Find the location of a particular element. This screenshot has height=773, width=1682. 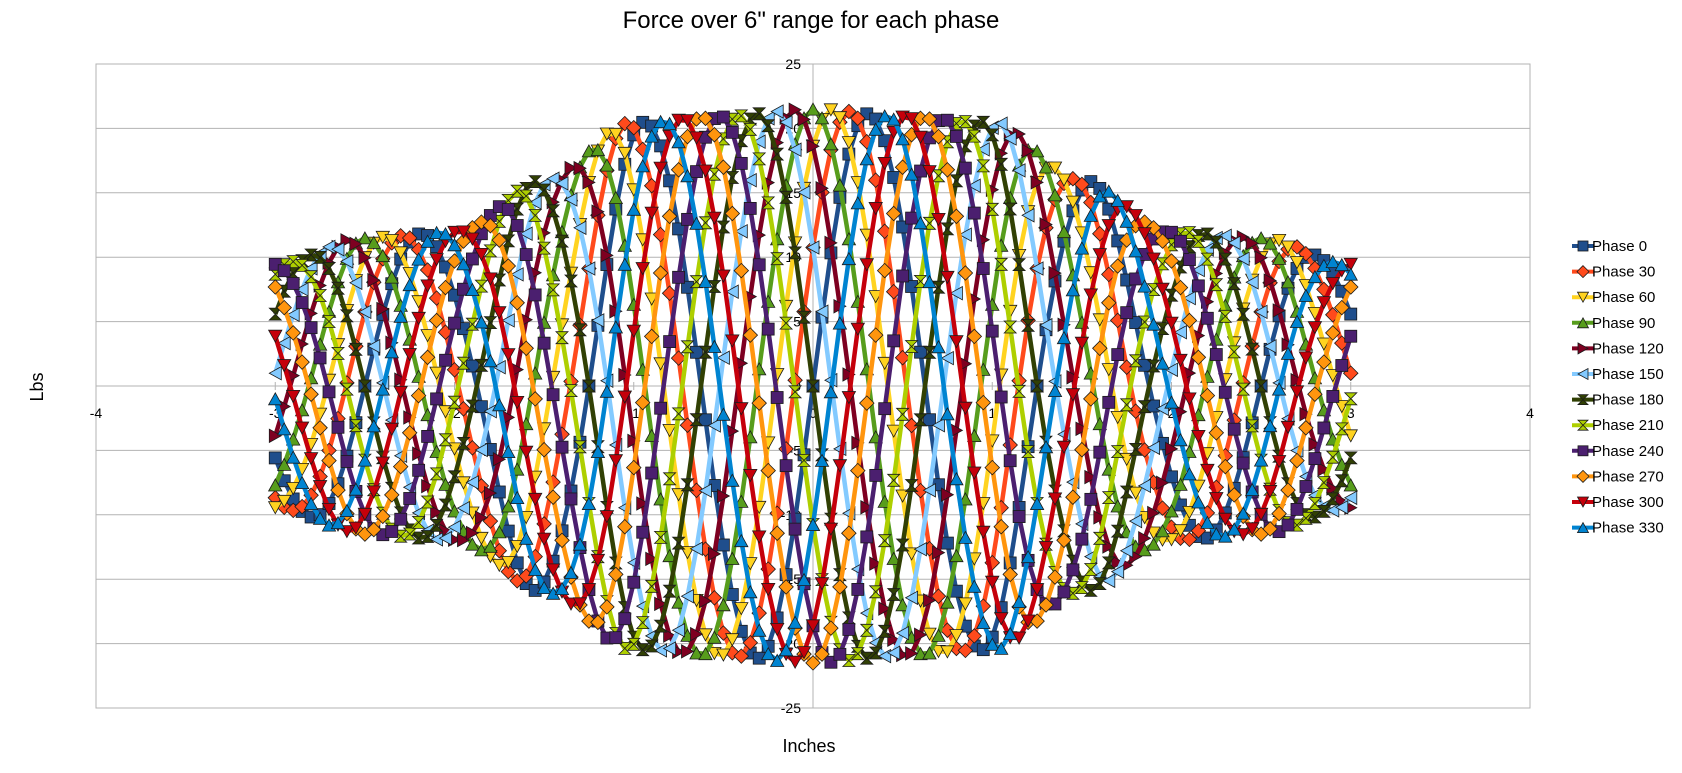

y-axis-label: Lbs is located at coordinates (37, 386).